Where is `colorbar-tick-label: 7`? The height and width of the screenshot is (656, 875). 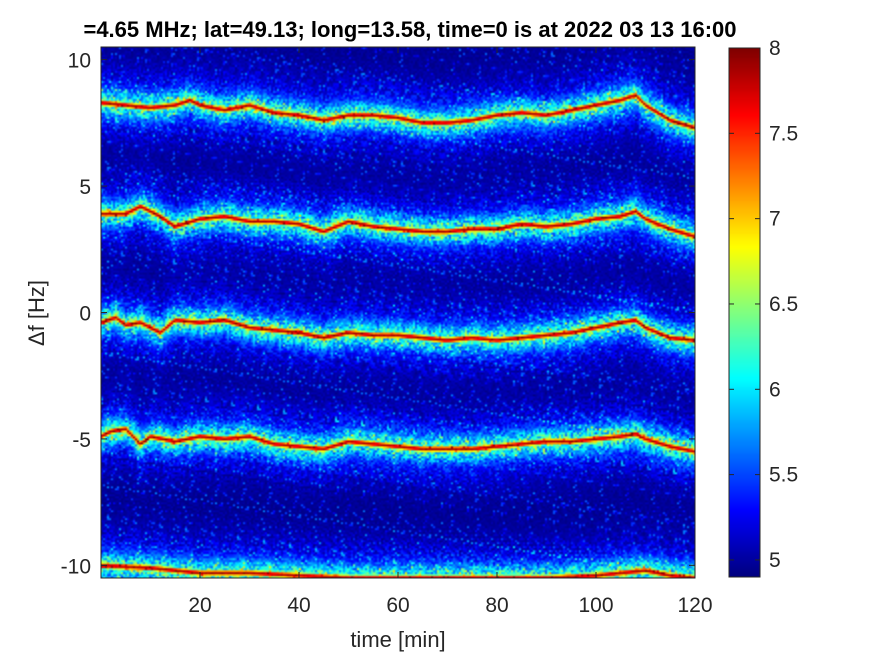
colorbar-tick-label: 7 is located at coordinates (775, 219).